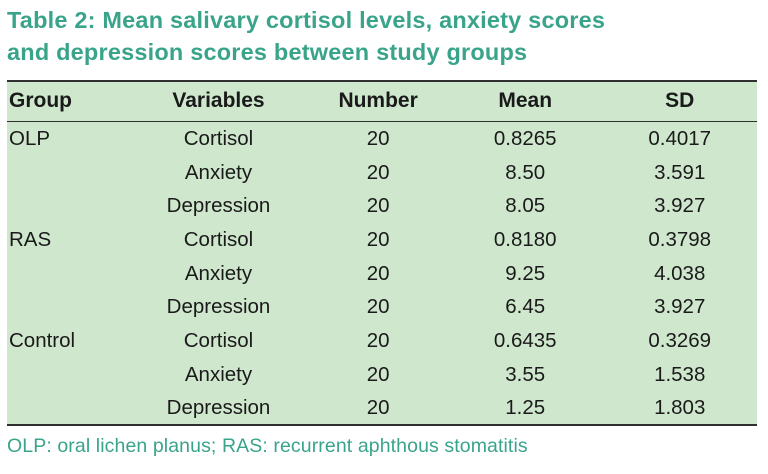 This screenshot has width=768, height=474. I want to click on cell-sd: 3.591, so click(680, 172).